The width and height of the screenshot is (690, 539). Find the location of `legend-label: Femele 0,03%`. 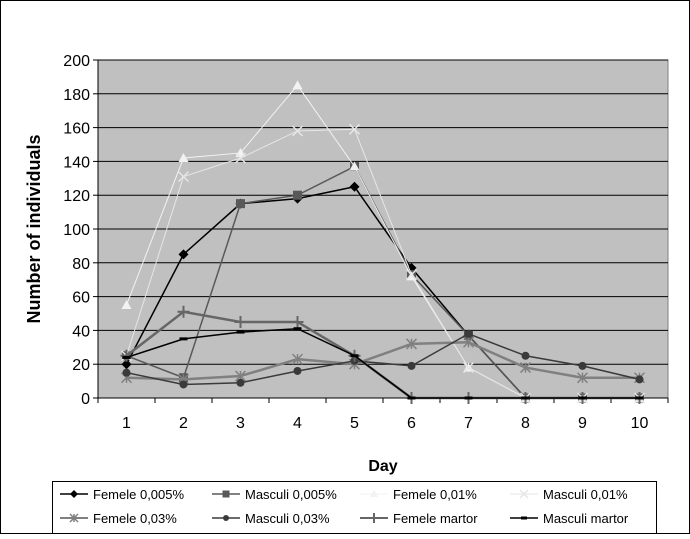

legend-label: Femele 0,03% is located at coordinates (135, 518).